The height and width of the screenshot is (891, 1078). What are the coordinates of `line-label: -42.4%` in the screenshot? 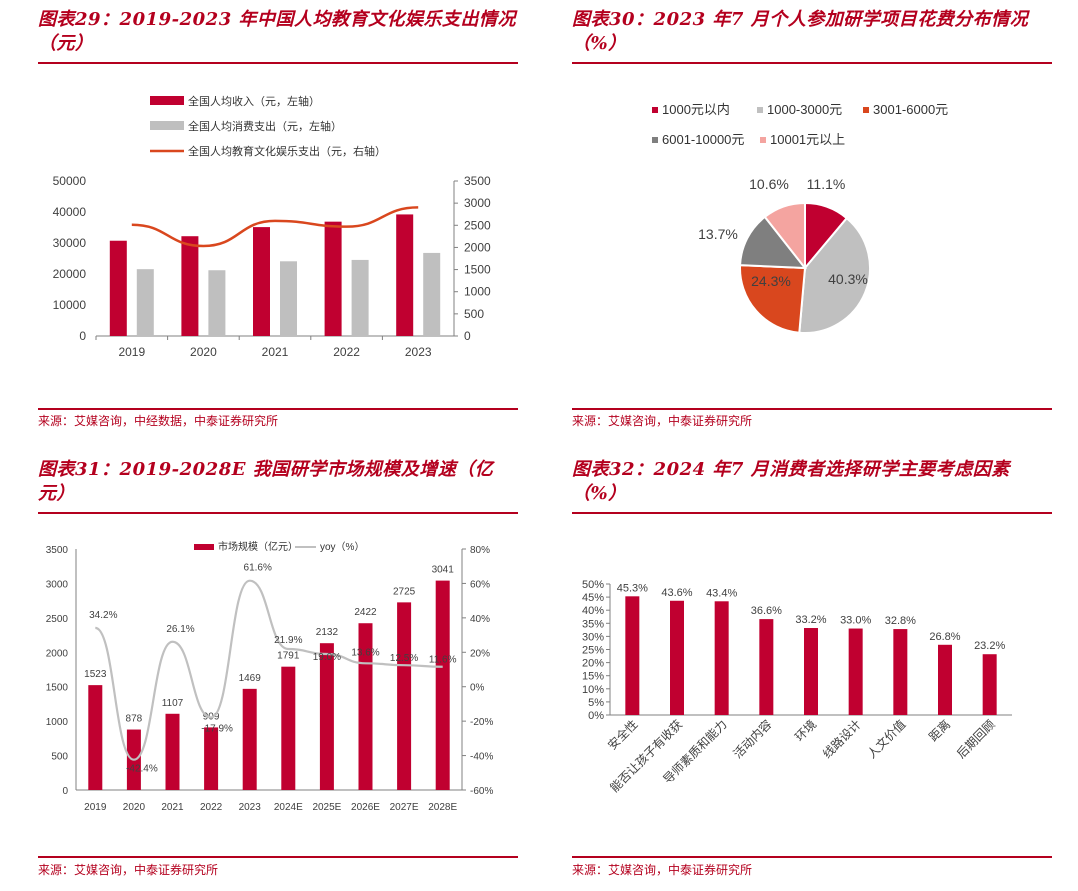 It's located at (142, 769).